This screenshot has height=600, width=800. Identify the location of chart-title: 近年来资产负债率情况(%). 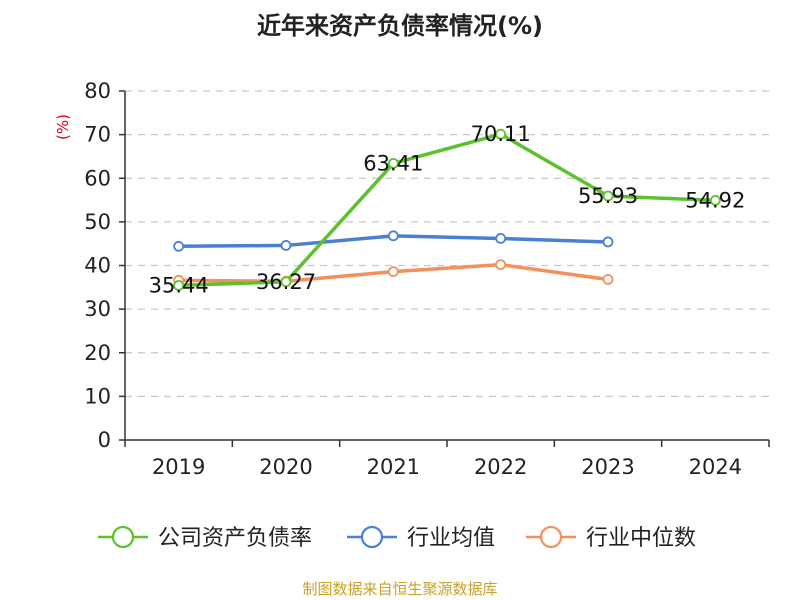
(400, 26).